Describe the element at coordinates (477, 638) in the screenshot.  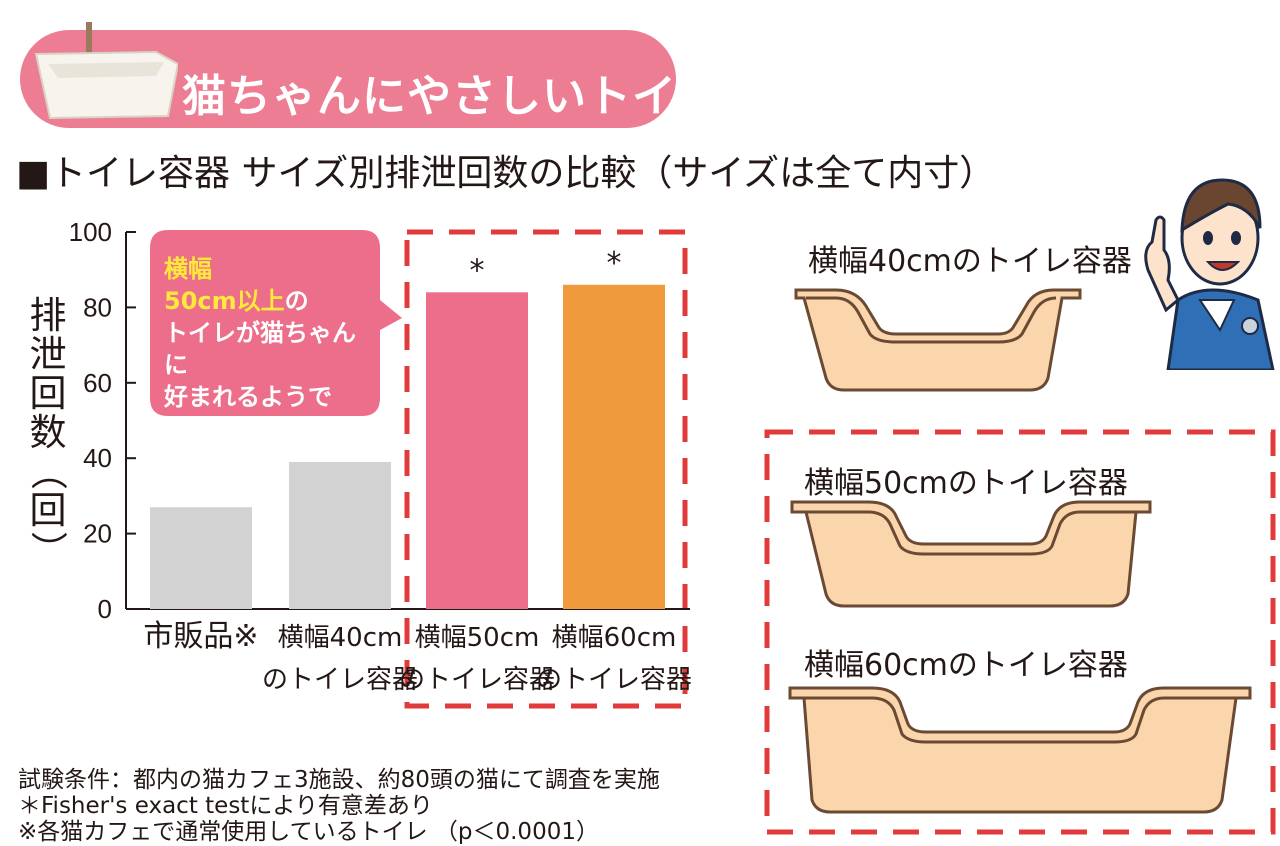
I see `x-category-label: 横幅50cm` at that location.